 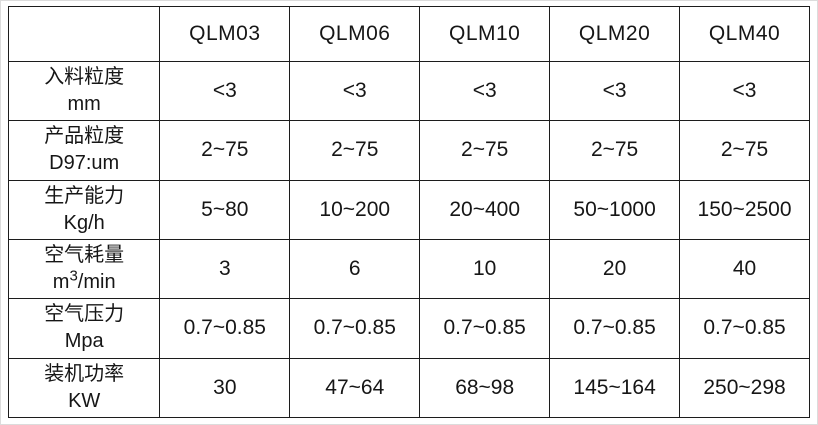 What do you see at coordinates (84, 77) in the screenshot?
I see `row-label-line1: 入料粒度` at bounding box center [84, 77].